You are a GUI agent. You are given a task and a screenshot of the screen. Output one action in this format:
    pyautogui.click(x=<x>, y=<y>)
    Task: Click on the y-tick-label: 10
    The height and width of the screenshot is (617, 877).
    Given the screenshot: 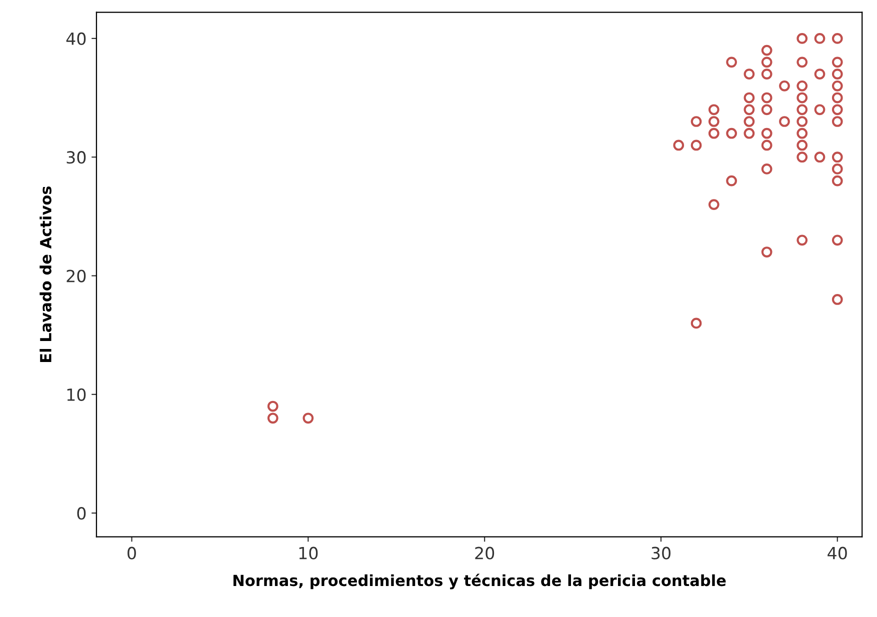 What is the action you would take?
    pyautogui.click(x=76, y=394)
    